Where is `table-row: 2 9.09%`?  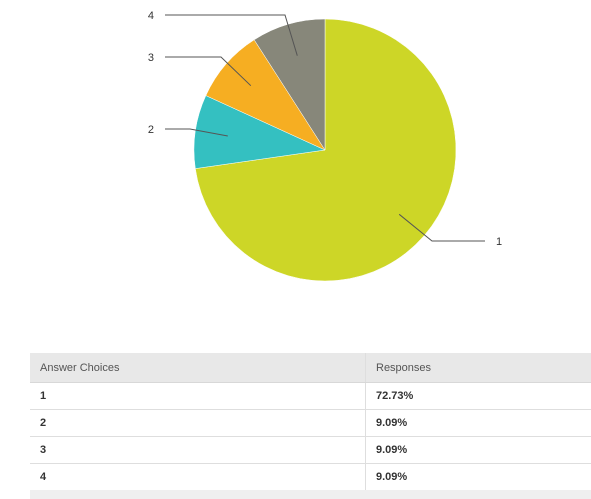 table-row: 2 9.09% is located at coordinates (310, 423).